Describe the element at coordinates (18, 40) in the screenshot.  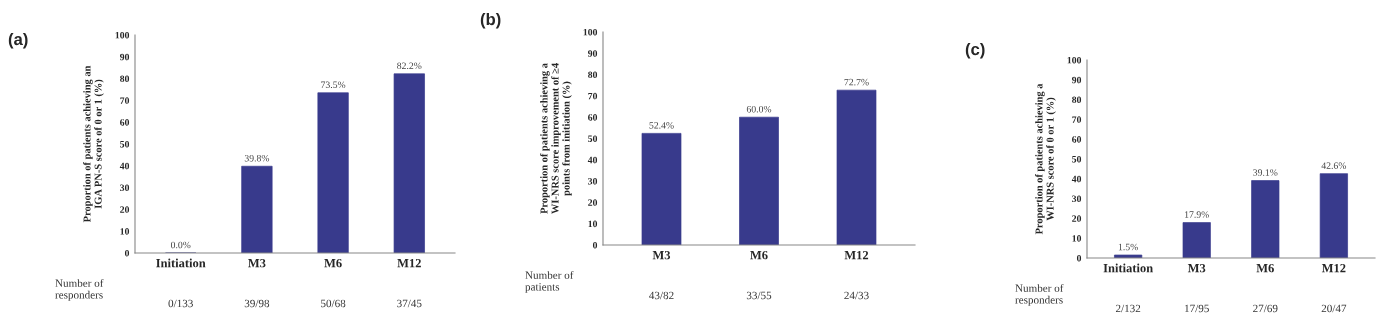
I see `chart-title: (a)` at that location.